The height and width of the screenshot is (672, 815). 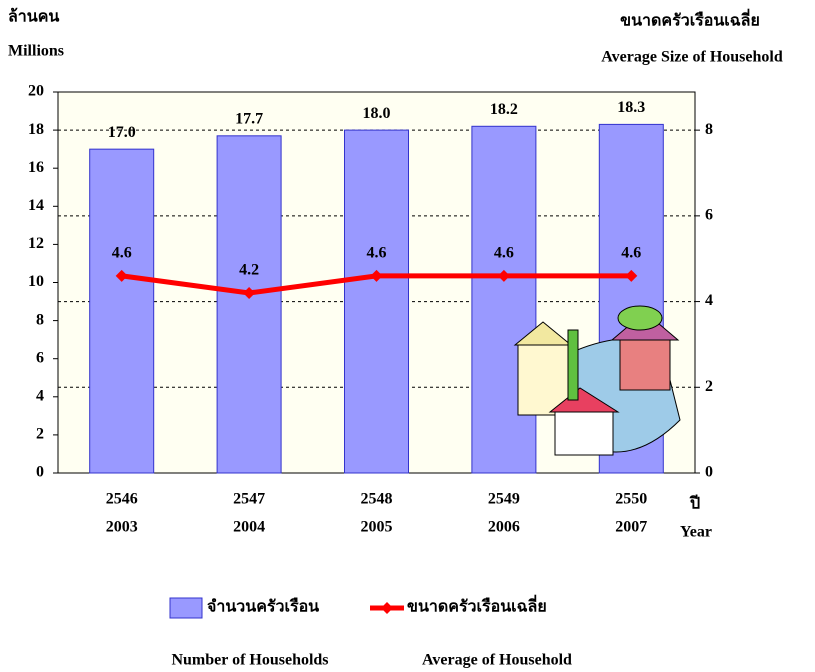 What do you see at coordinates (249, 499) in the screenshot?
I see `x-tick-label: 2547` at bounding box center [249, 499].